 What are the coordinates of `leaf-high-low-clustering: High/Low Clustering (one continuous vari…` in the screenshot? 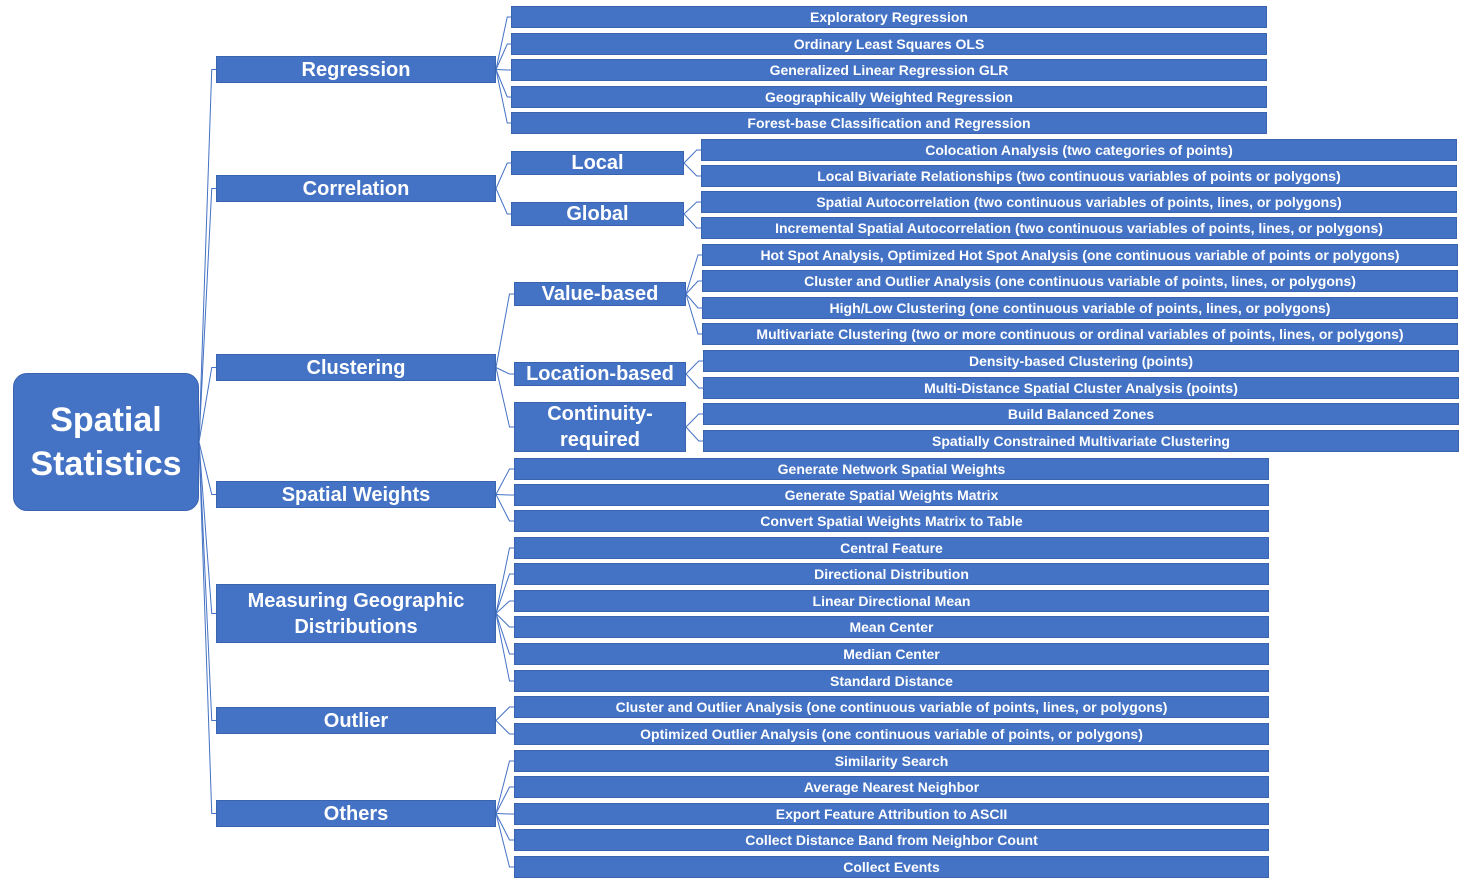 It's located at (1080, 308).